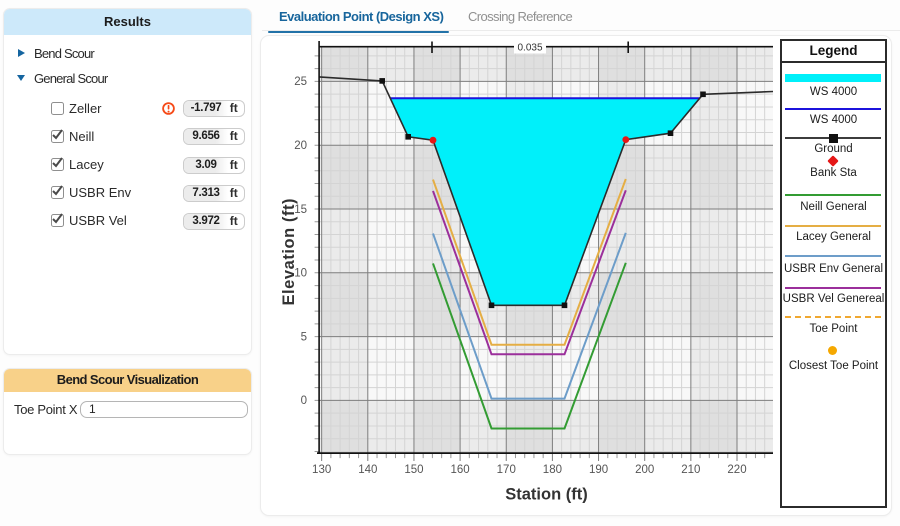 This screenshot has width=900, height=526. Describe the element at coordinates (303, 337) in the screenshot. I see `svg-text: 5` at that location.